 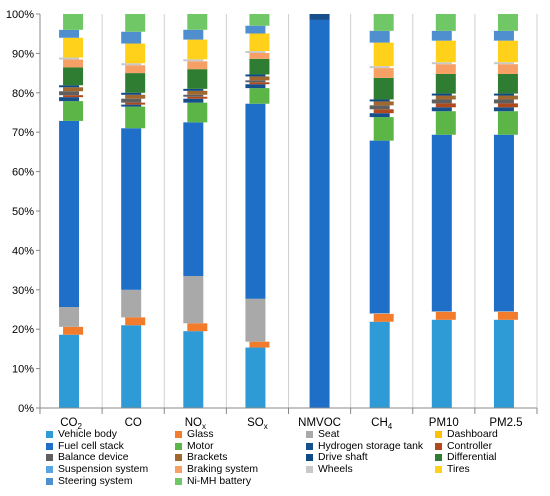 I want to click on legend-item: Differential, so click(x=490, y=458).